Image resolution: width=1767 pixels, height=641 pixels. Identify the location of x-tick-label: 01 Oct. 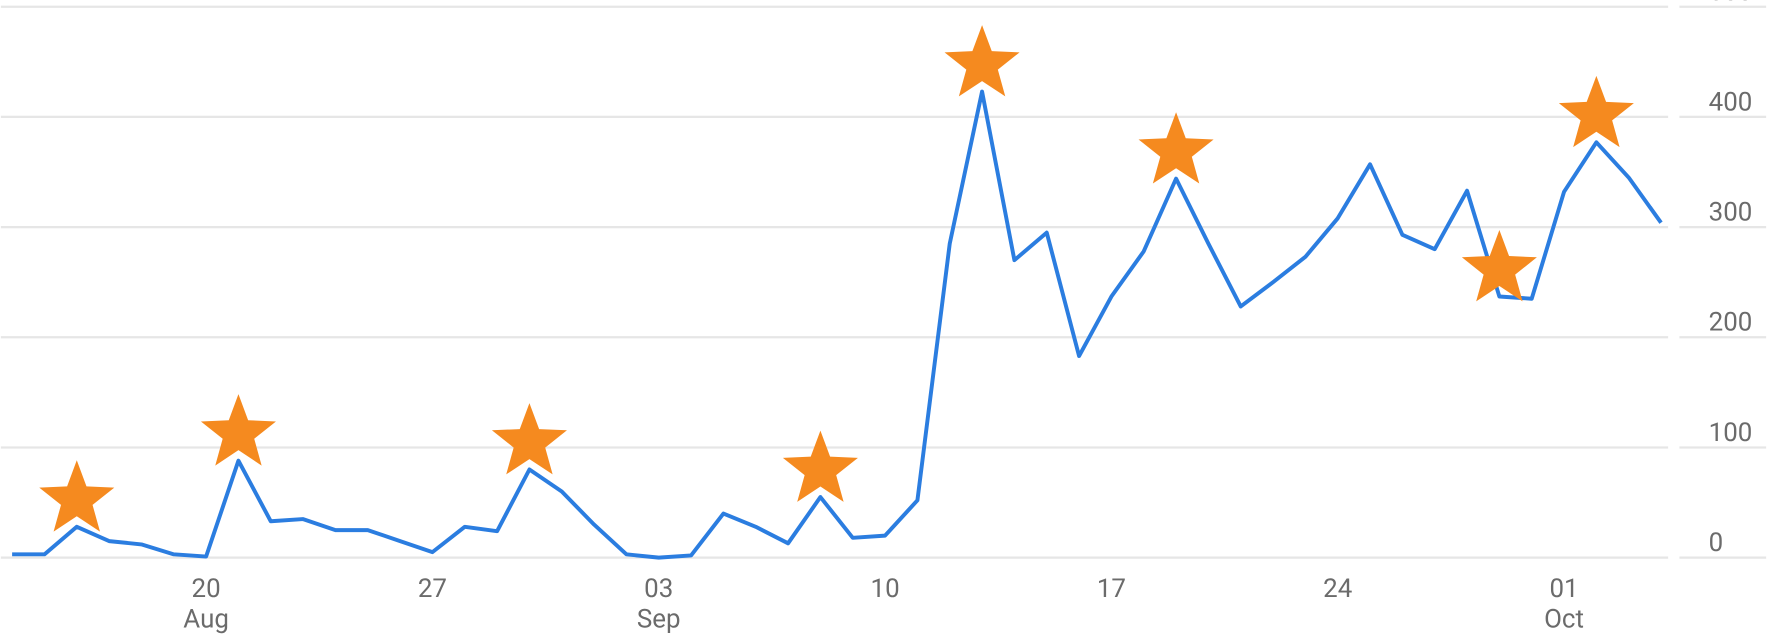
(1564, 604).